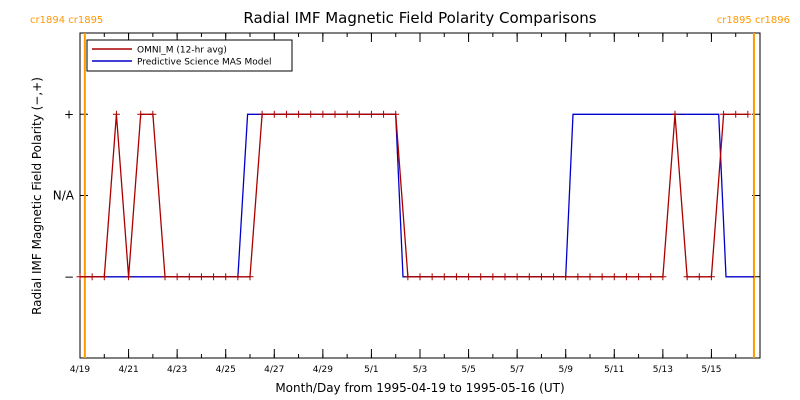  Describe the element at coordinates (323, 370) in the screenshot. I see `x-tick-label: 4/29` at that location.